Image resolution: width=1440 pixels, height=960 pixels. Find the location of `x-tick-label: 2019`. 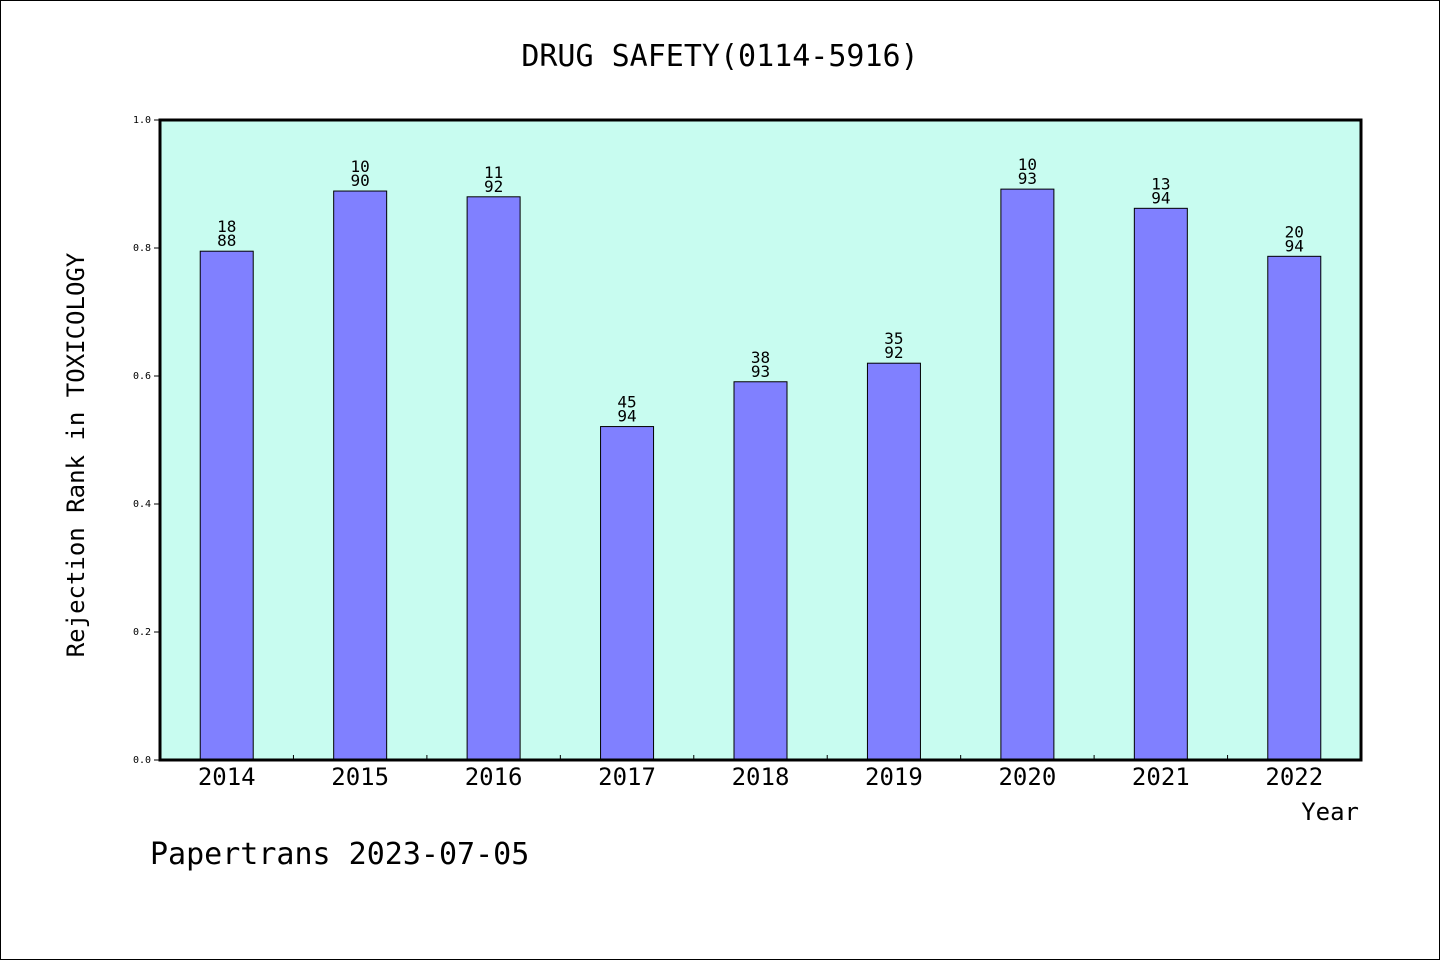

x-tick-label: 2019 is located at coordinates (894, 777).